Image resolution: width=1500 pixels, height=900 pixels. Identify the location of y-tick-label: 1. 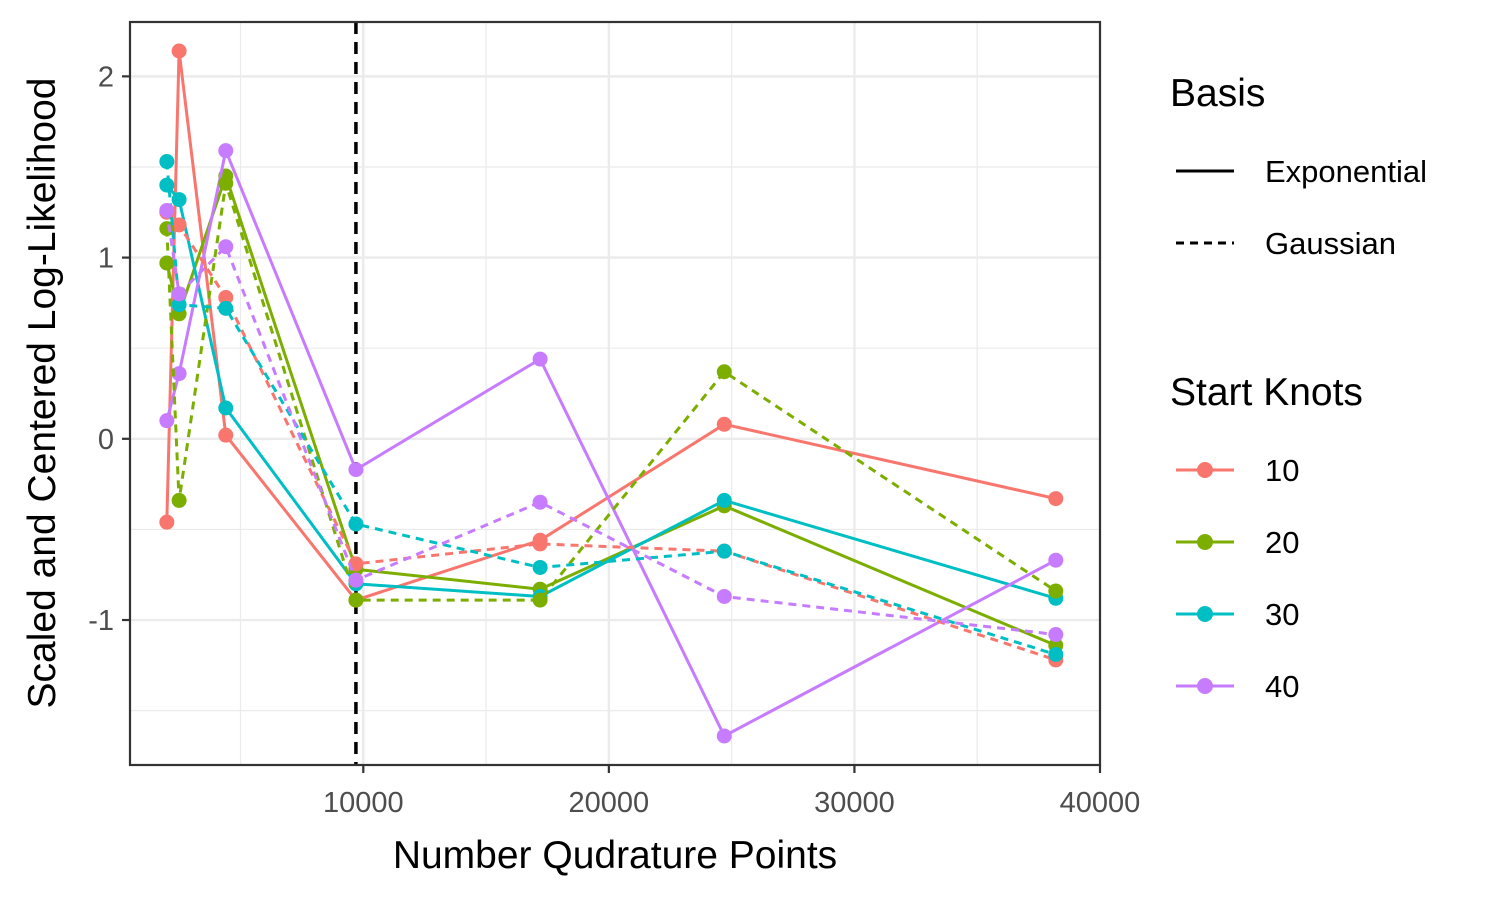
(106, 259).